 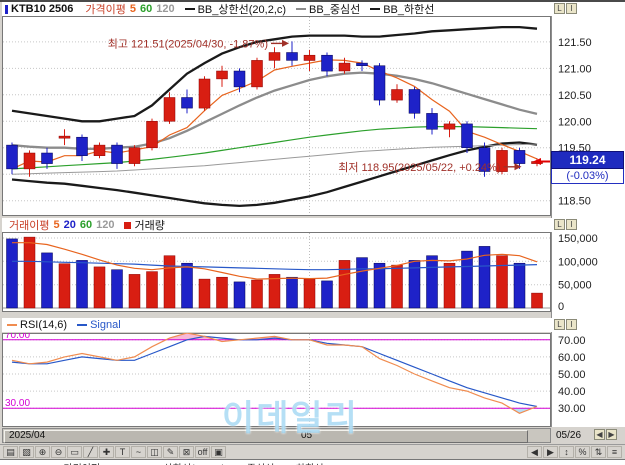 I want to click on toolbar: ▤ ▧ ⊕ ⊖ ▭ ╱ ✚ T ~ ◫ ✎ ⊠ off ▣ ◀ ▶ ↕% ⇅ ≡, so click(x=312, y=451).